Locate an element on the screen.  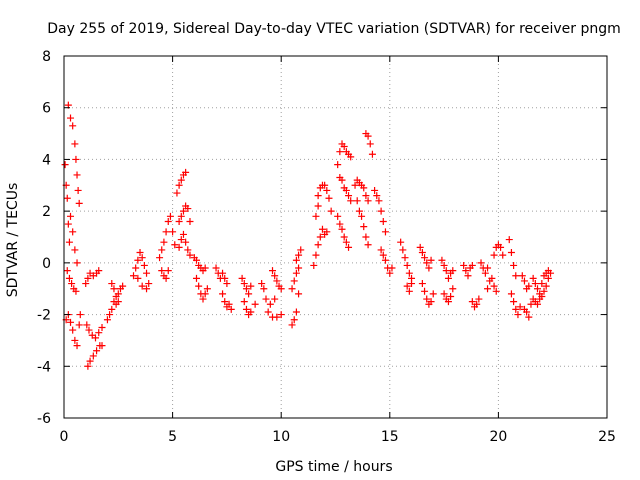
y-axis-label: SDTVAR / TECUs is located at coordinates (13, 240).